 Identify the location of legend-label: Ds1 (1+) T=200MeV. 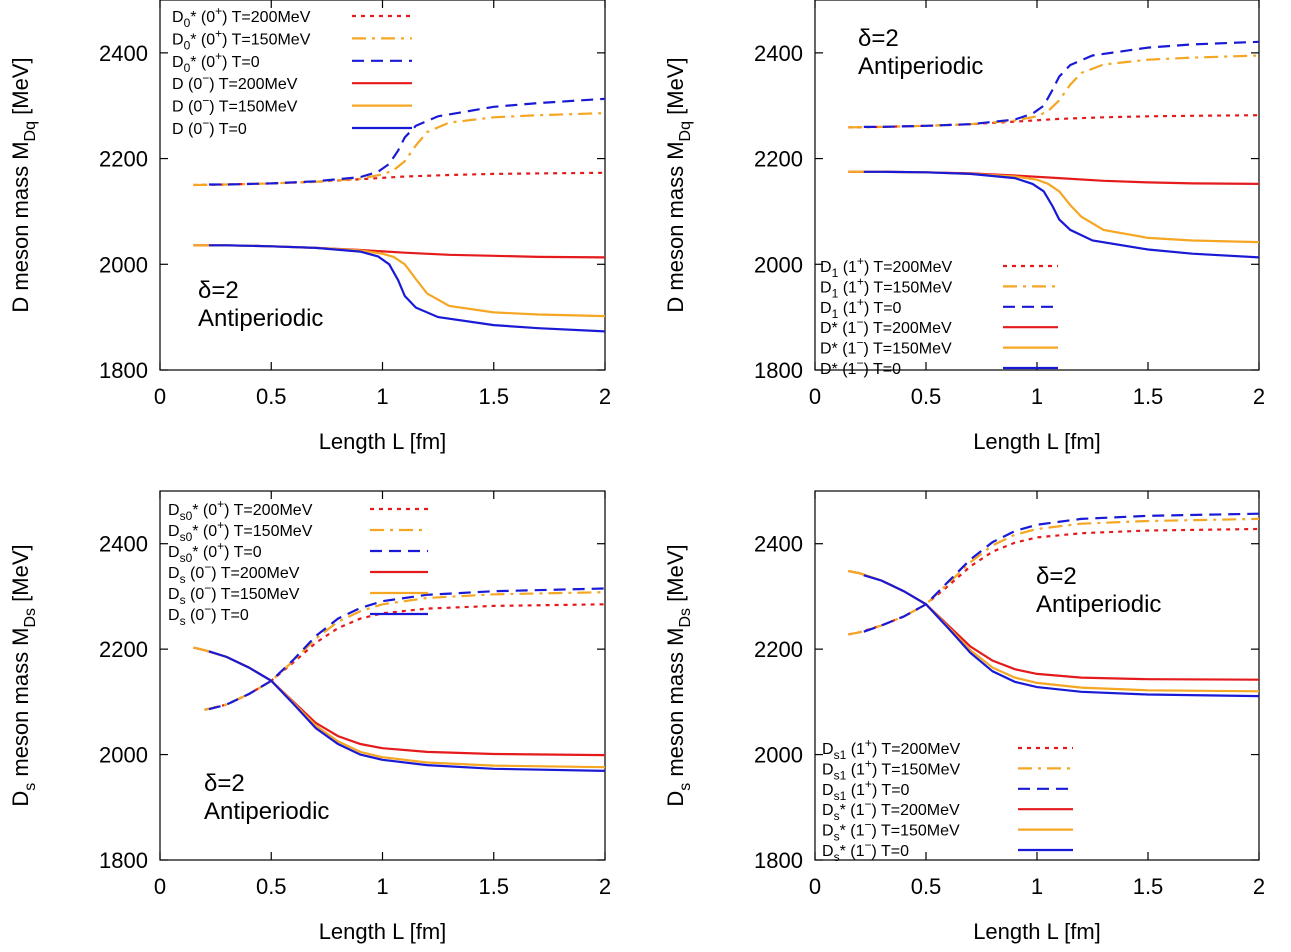
(891, 749).